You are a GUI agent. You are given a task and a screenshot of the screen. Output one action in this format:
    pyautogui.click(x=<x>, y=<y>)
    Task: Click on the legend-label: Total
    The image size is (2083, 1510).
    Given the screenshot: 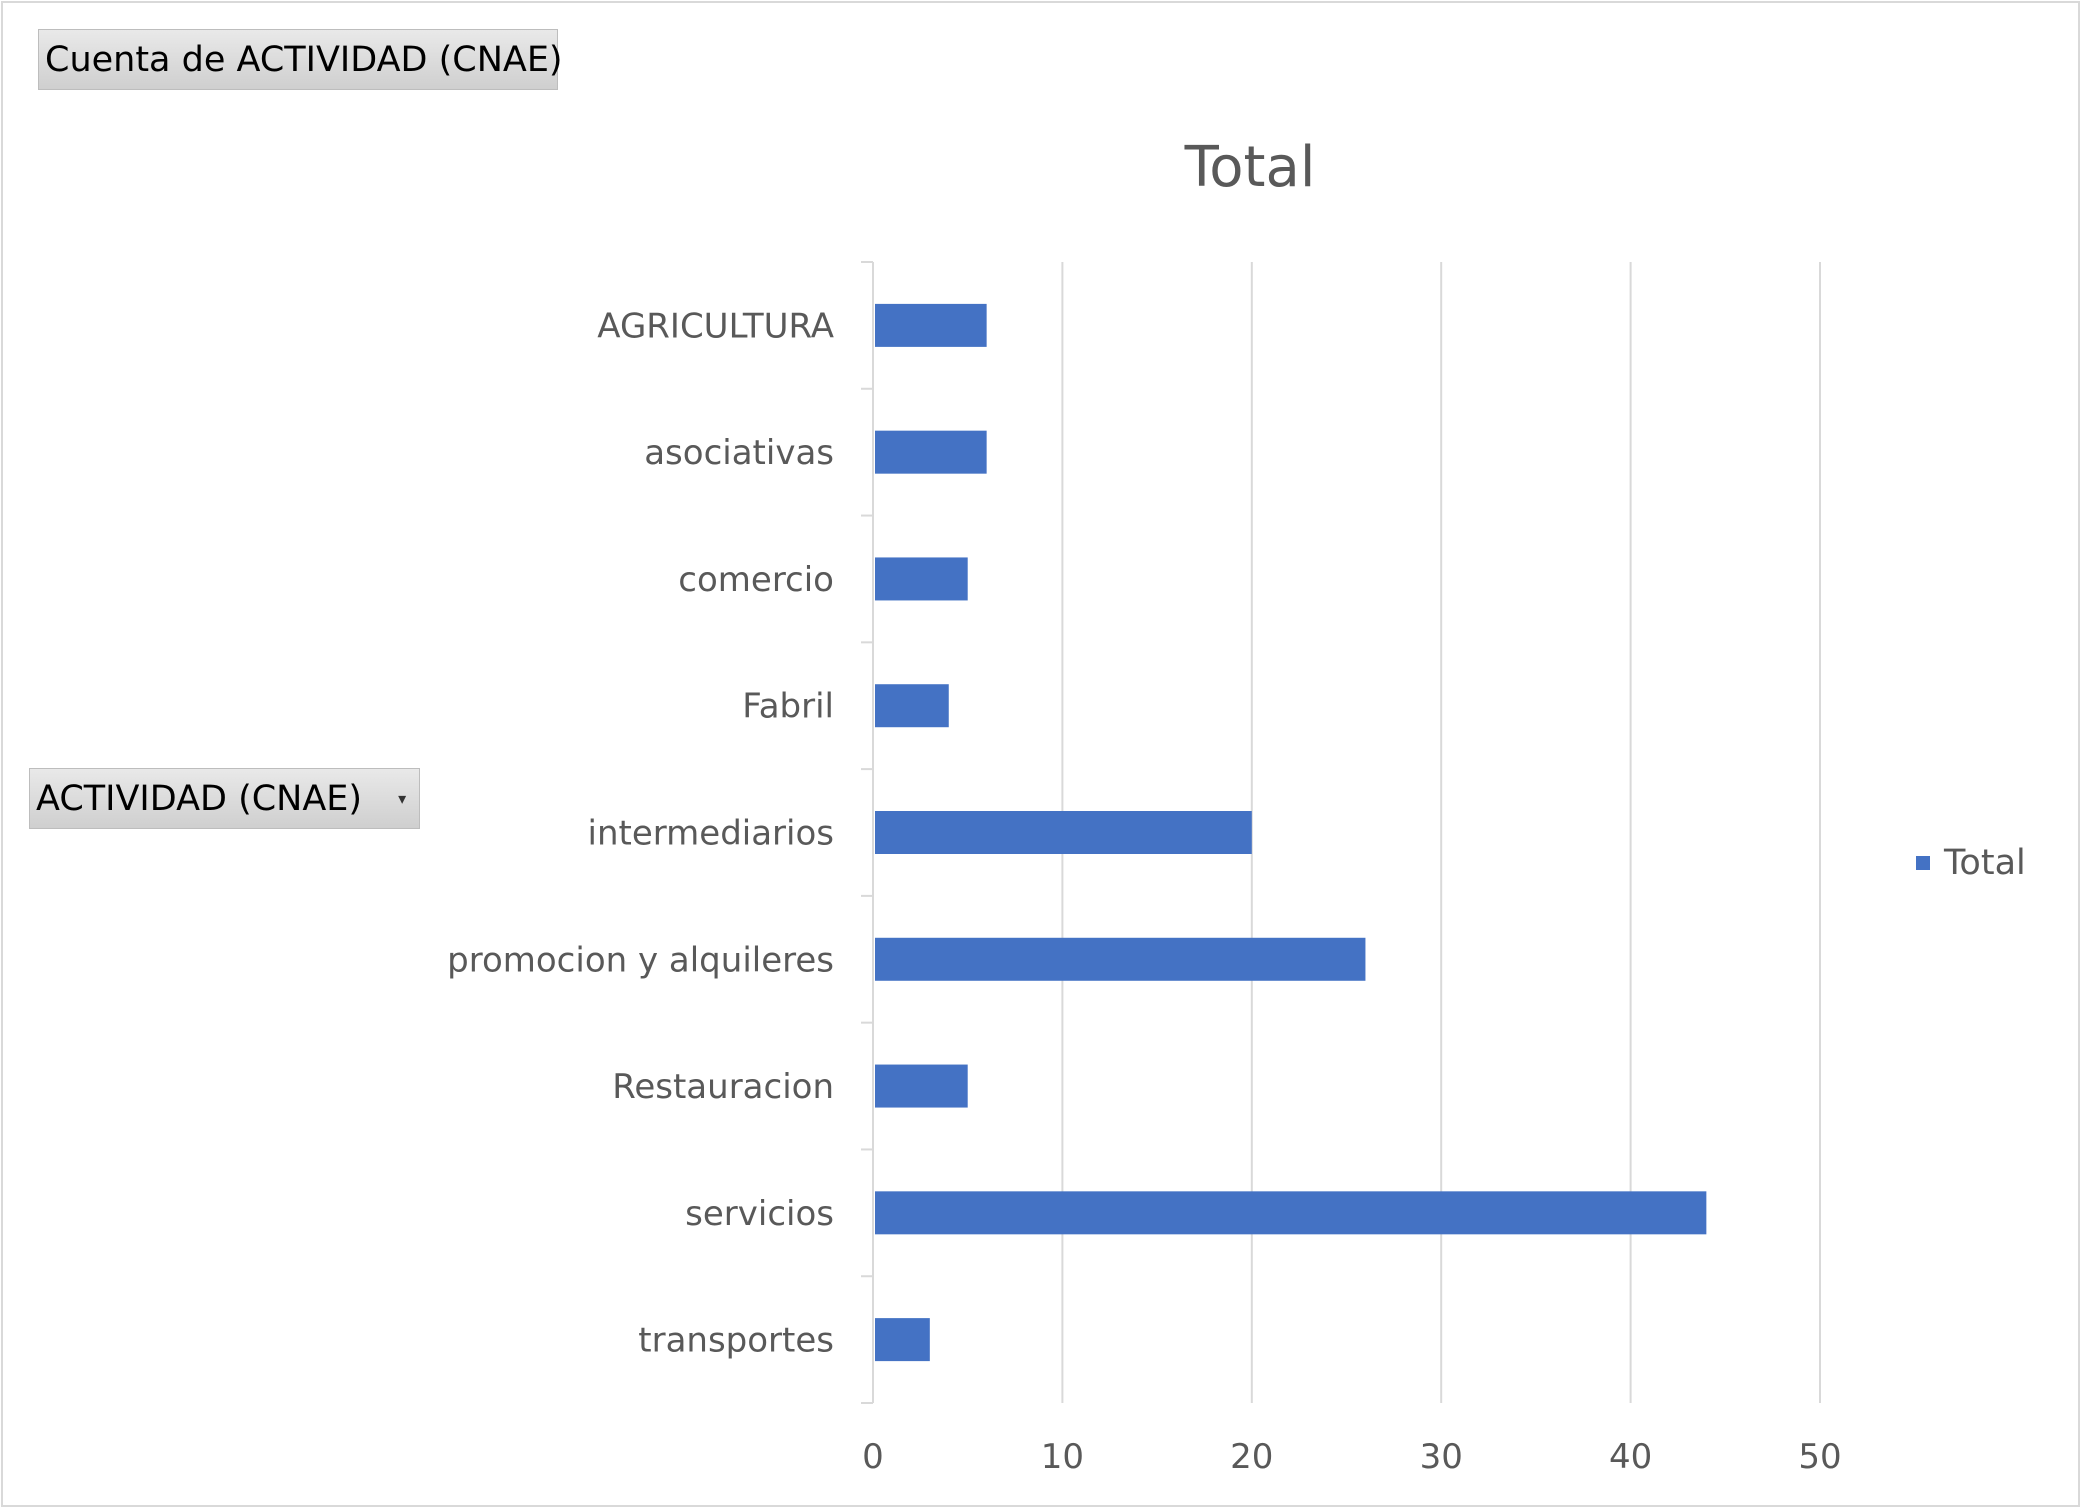 What is the action you would take?
    pyautogui.click(x=1984, y=863)
    